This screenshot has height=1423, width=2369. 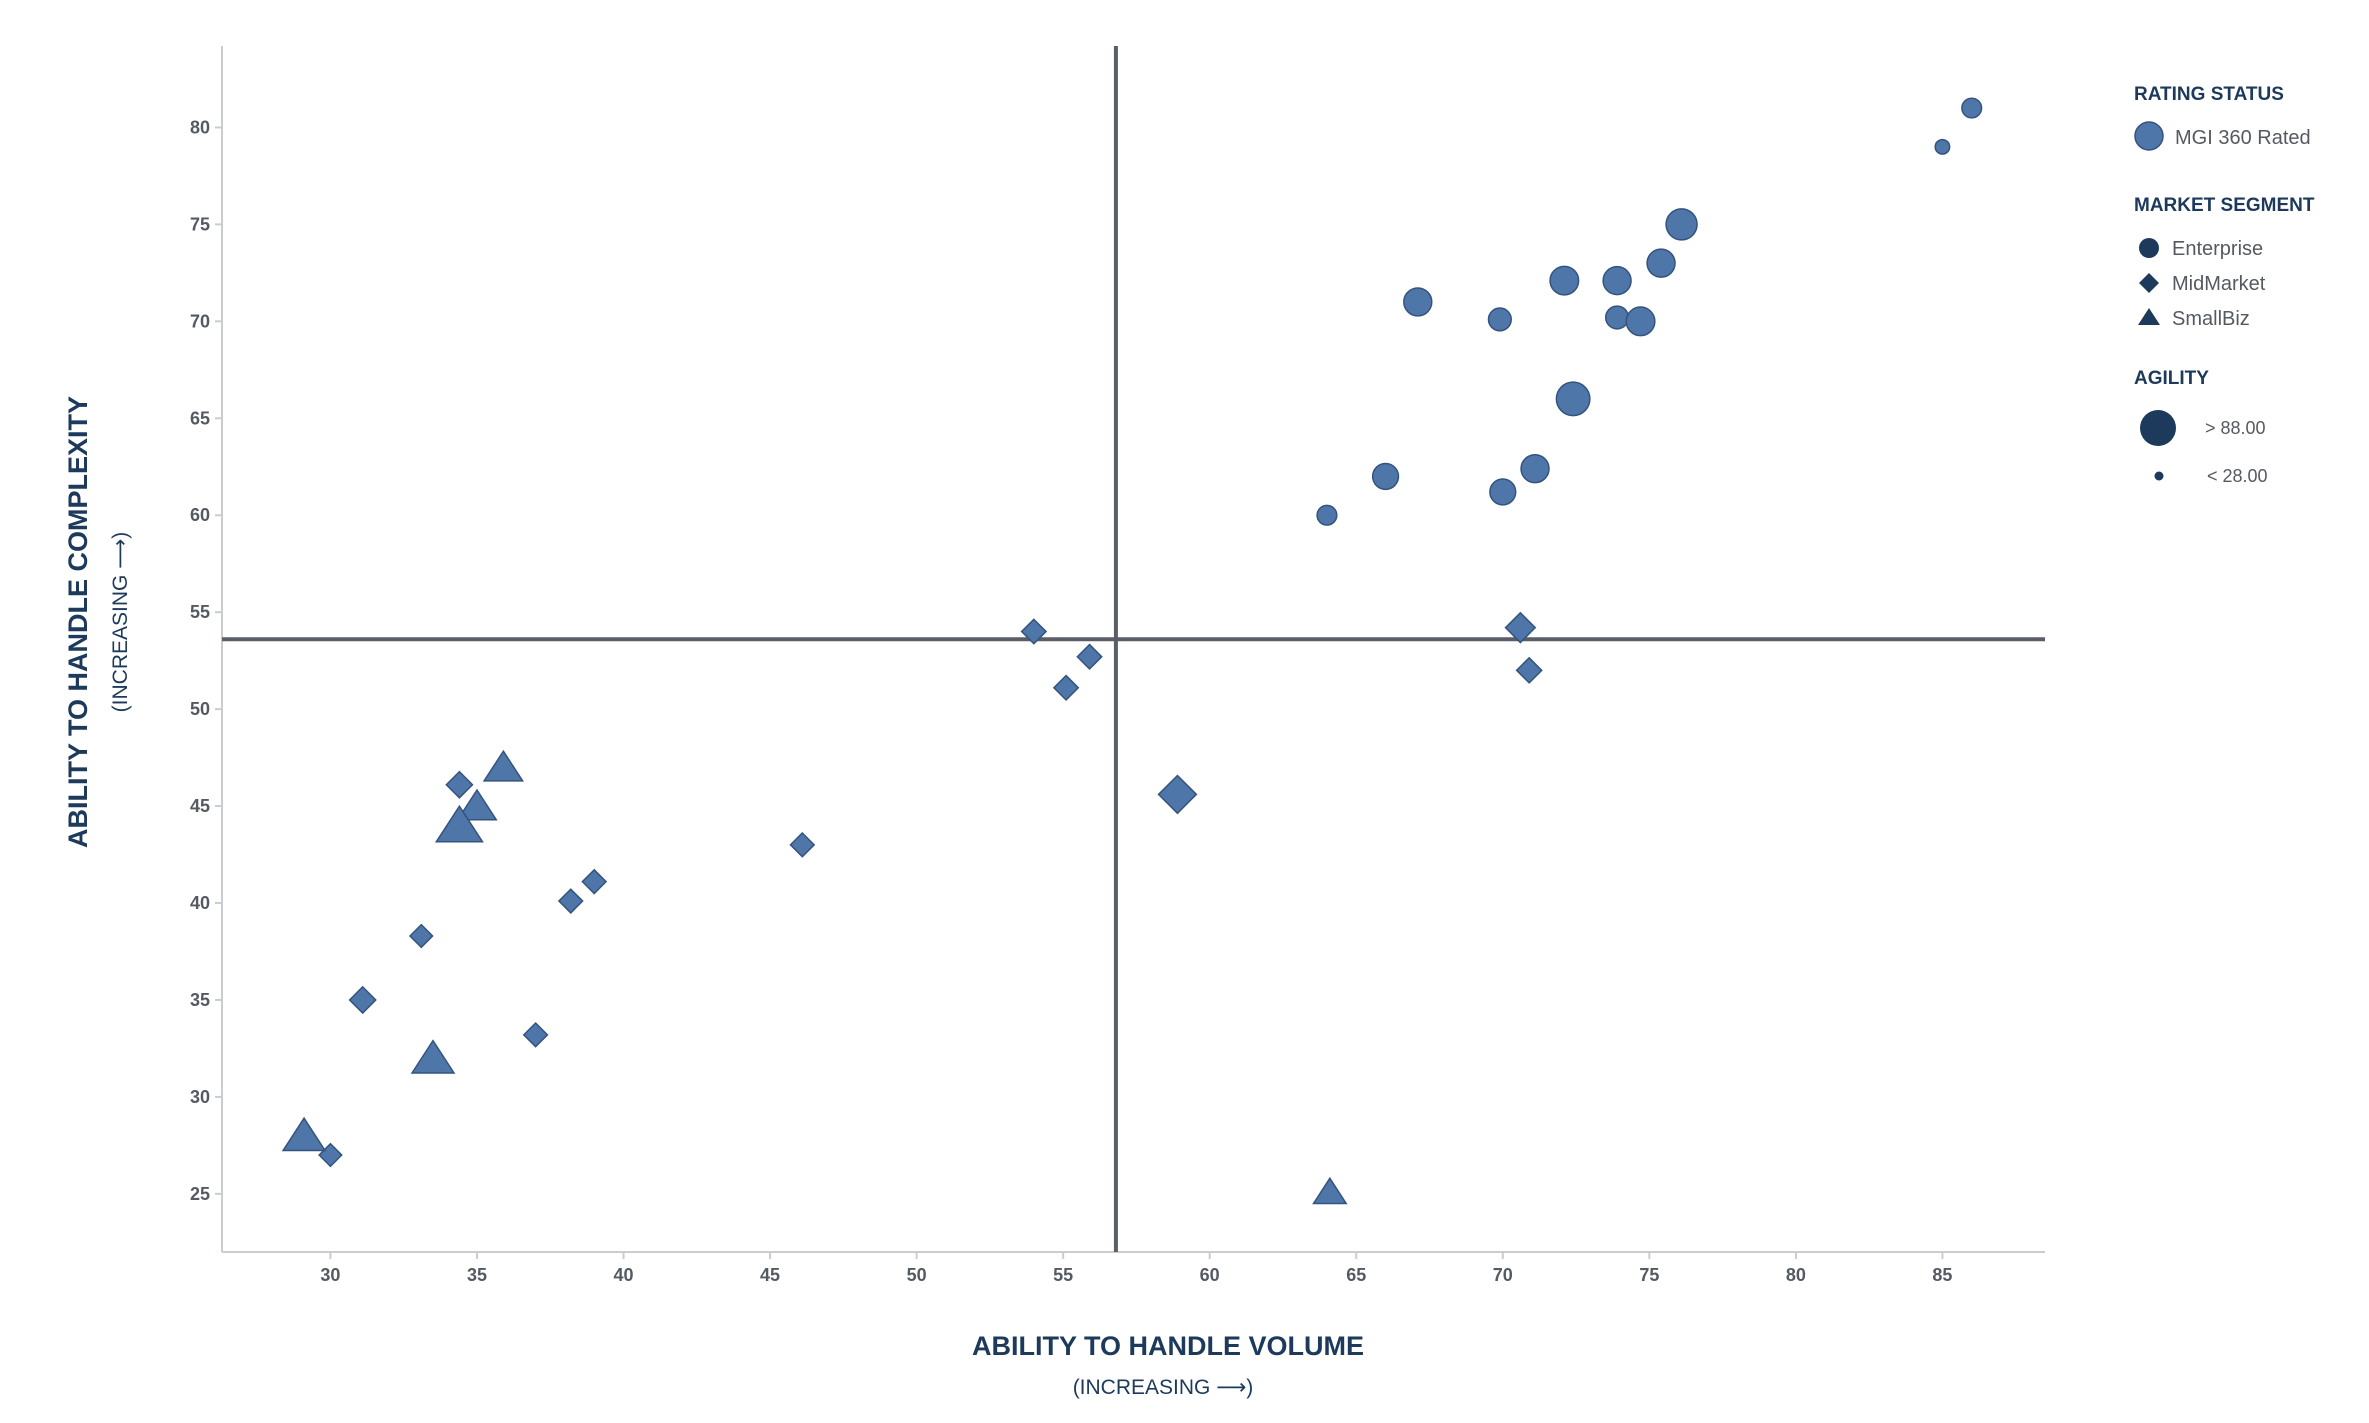 I want to click on legend-agility-low-label: < 28.00, so click(x=2237, y=476).